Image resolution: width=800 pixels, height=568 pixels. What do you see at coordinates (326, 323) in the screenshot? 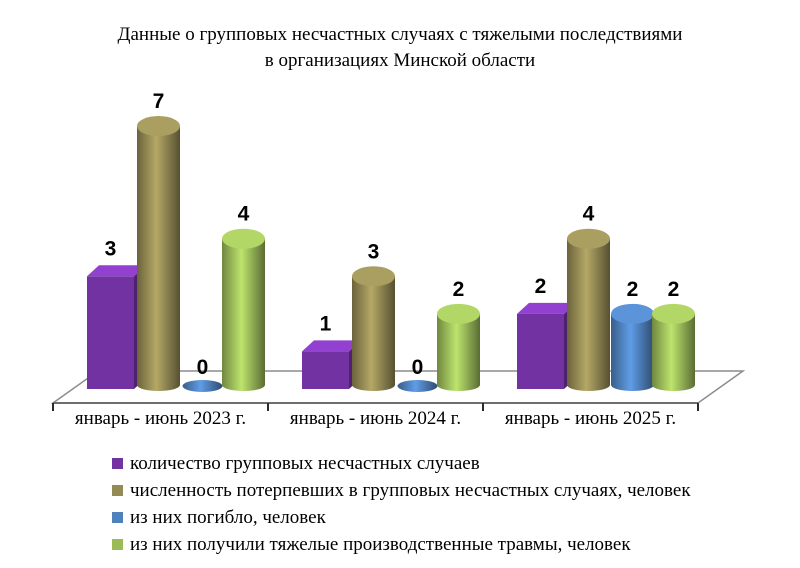
I see `value-label-0-1: 1` at bounding box center [326, 323].